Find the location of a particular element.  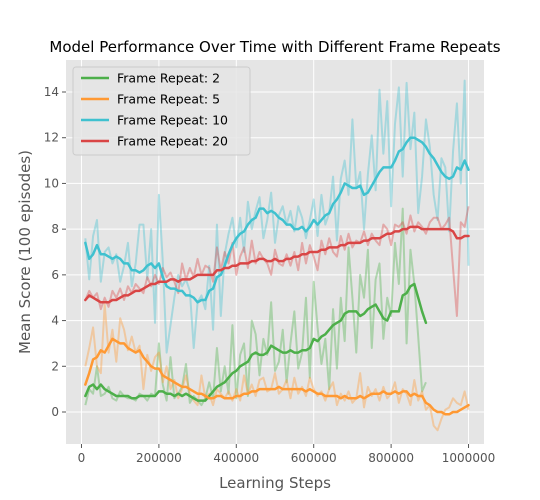

y-axis-label: Mean Score (100 episodes) is located at coordinates (25, 252).